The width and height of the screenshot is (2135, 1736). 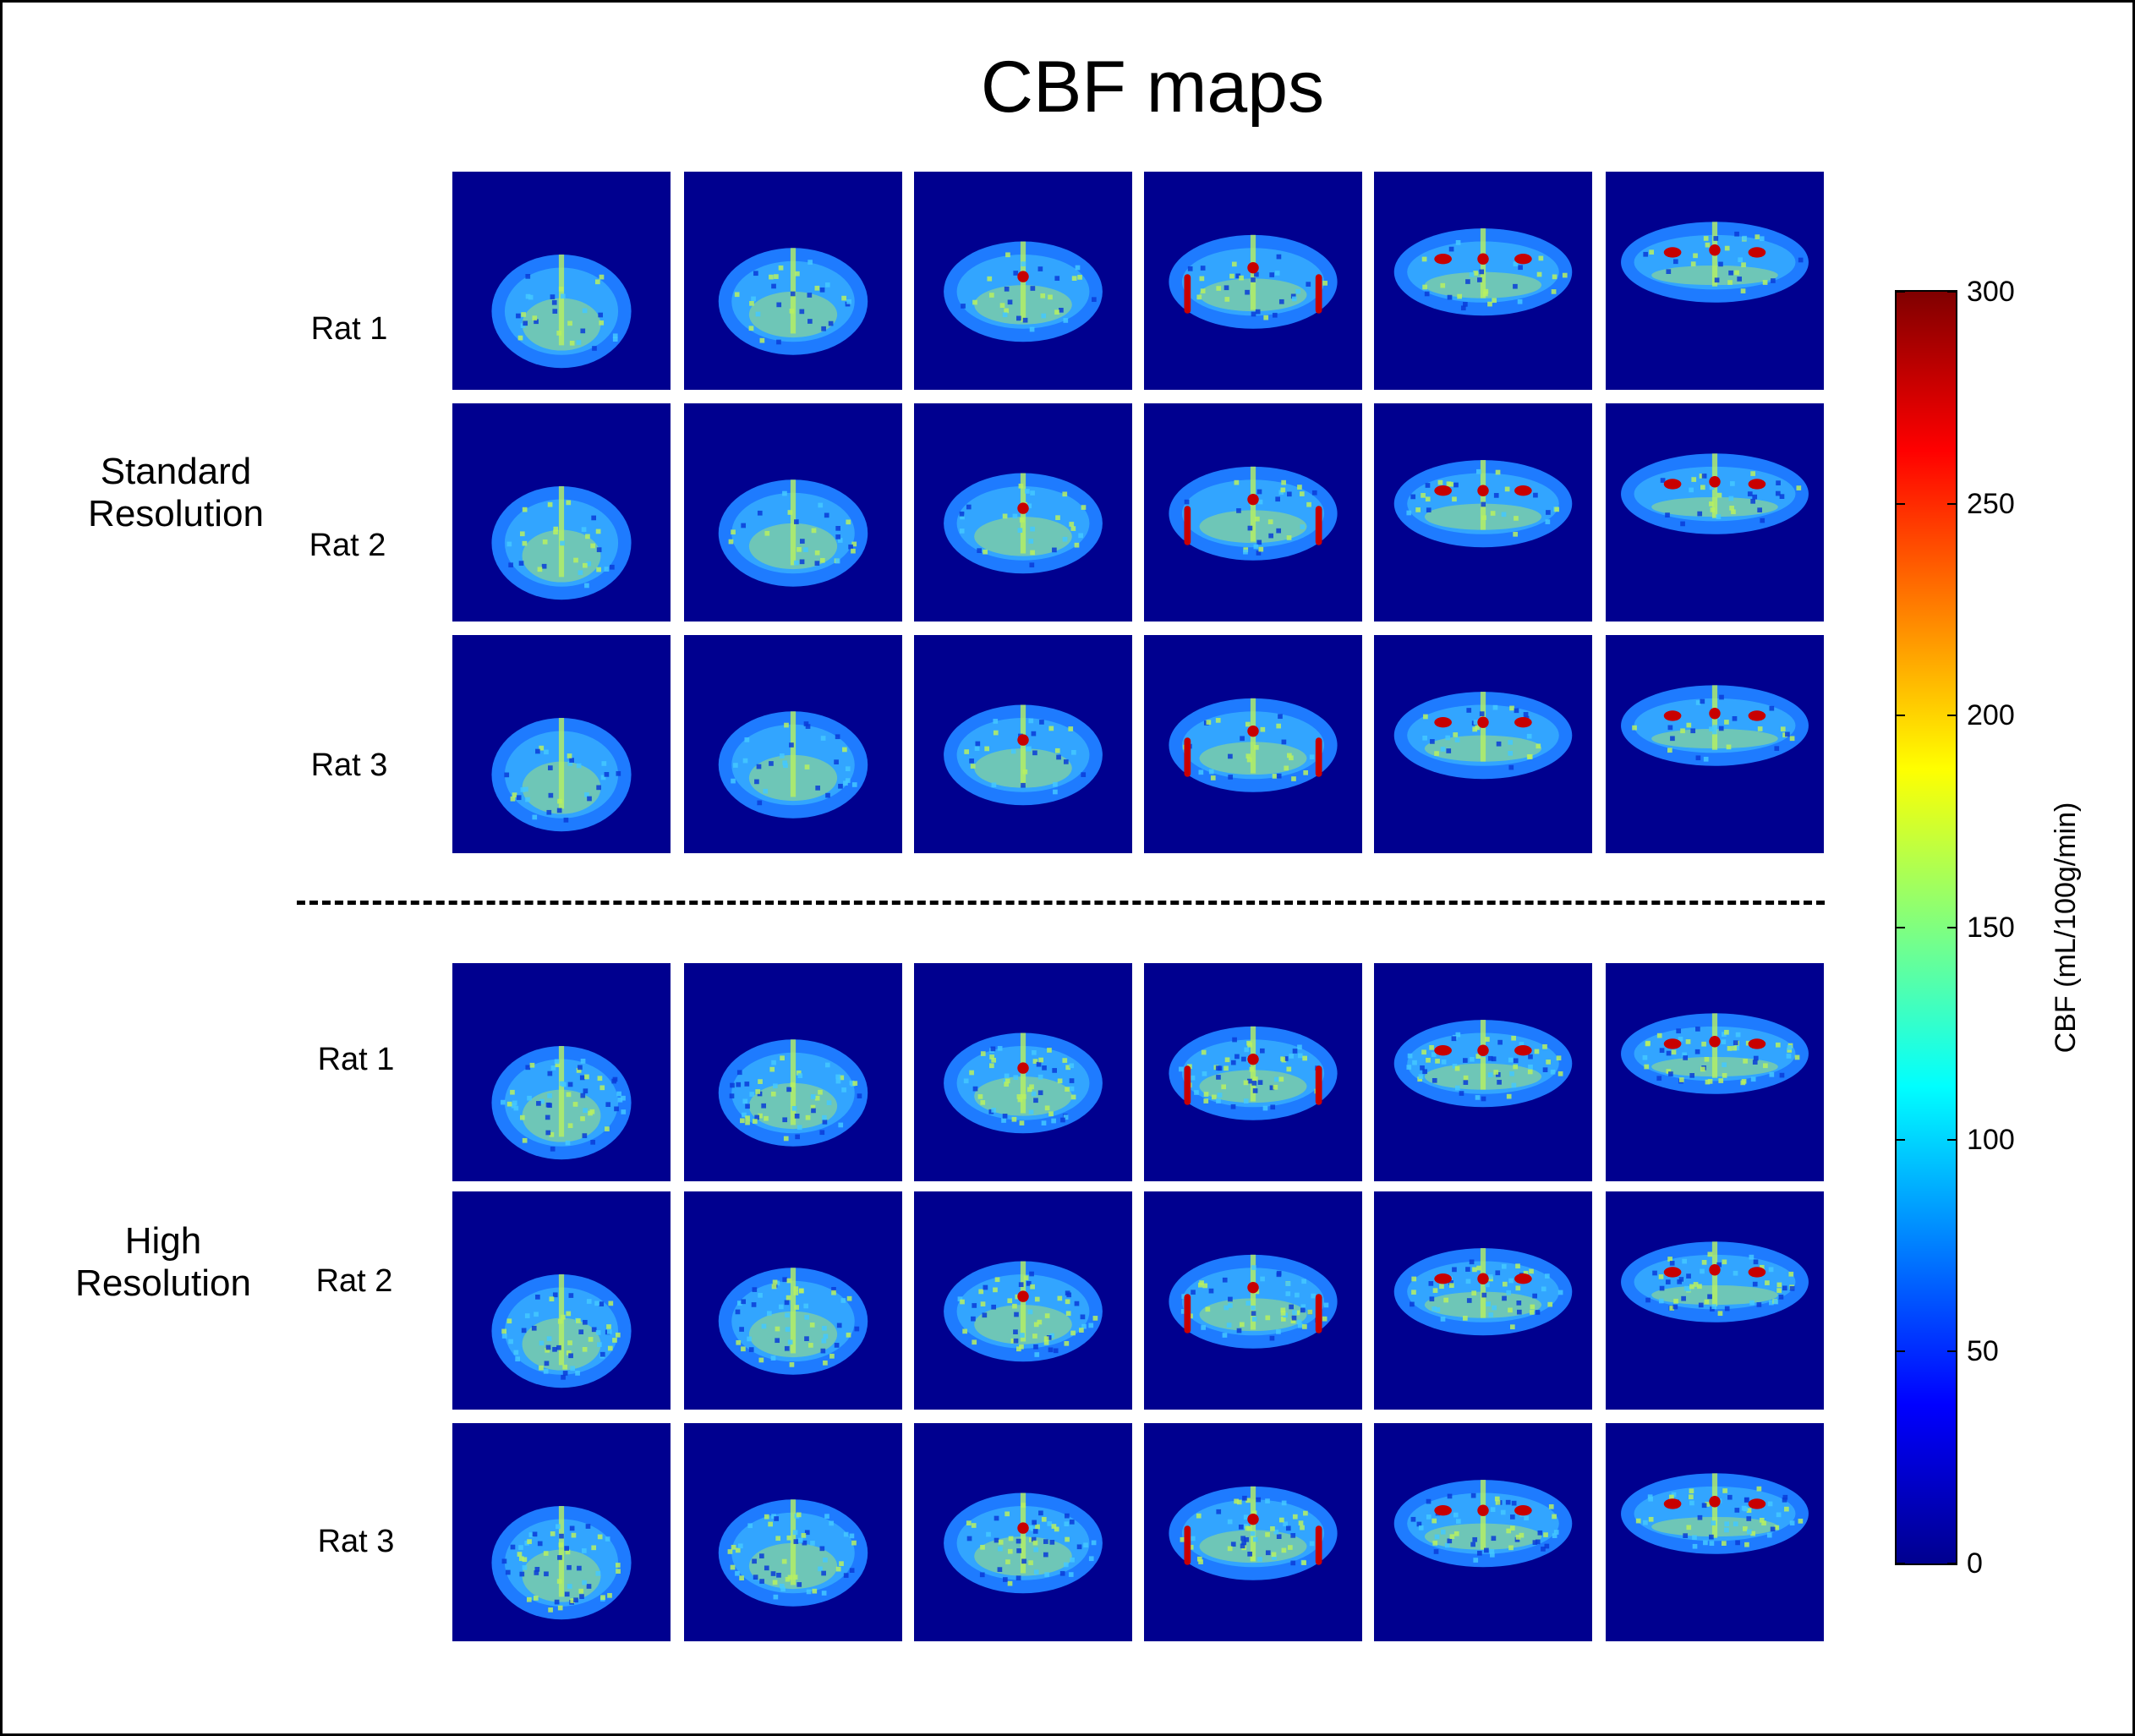 I want to click on colorbar-tick-label: 250, so click(x=1991, y=503).